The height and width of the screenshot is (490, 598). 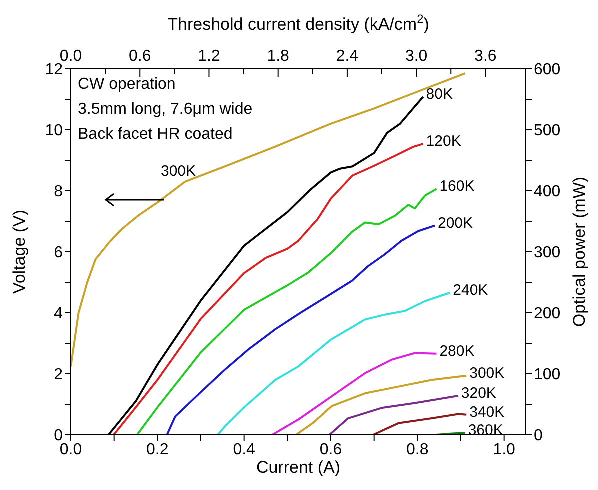 What do you see at coordinates (485, 56) in the screenshot?
I see `x2-tick-label: 3.6` at bounding box center [485, 56].